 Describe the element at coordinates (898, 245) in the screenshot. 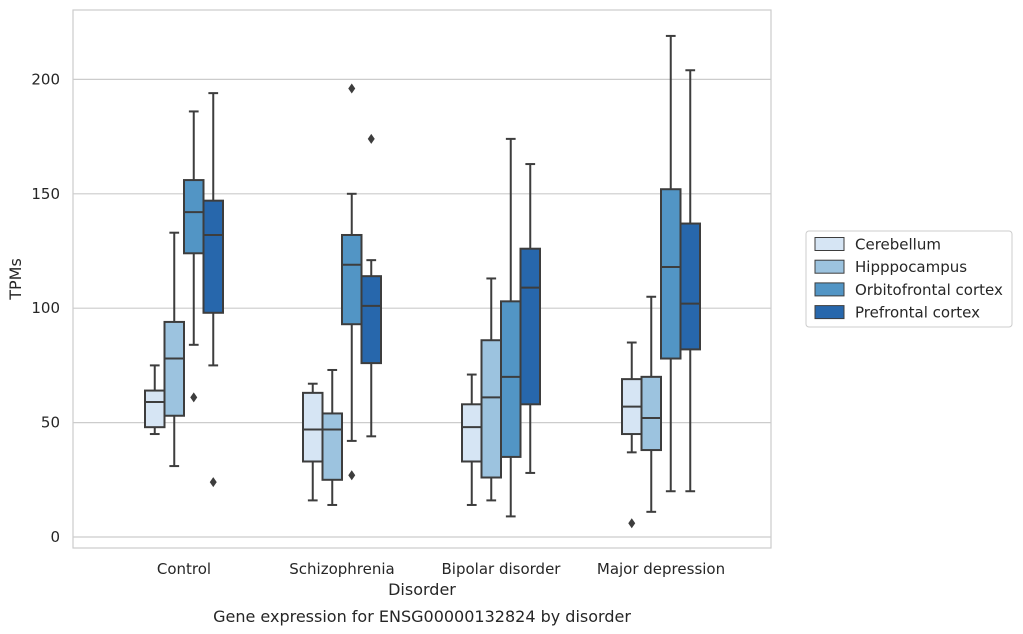

I see `legend-label: Cerebellum` at that location.